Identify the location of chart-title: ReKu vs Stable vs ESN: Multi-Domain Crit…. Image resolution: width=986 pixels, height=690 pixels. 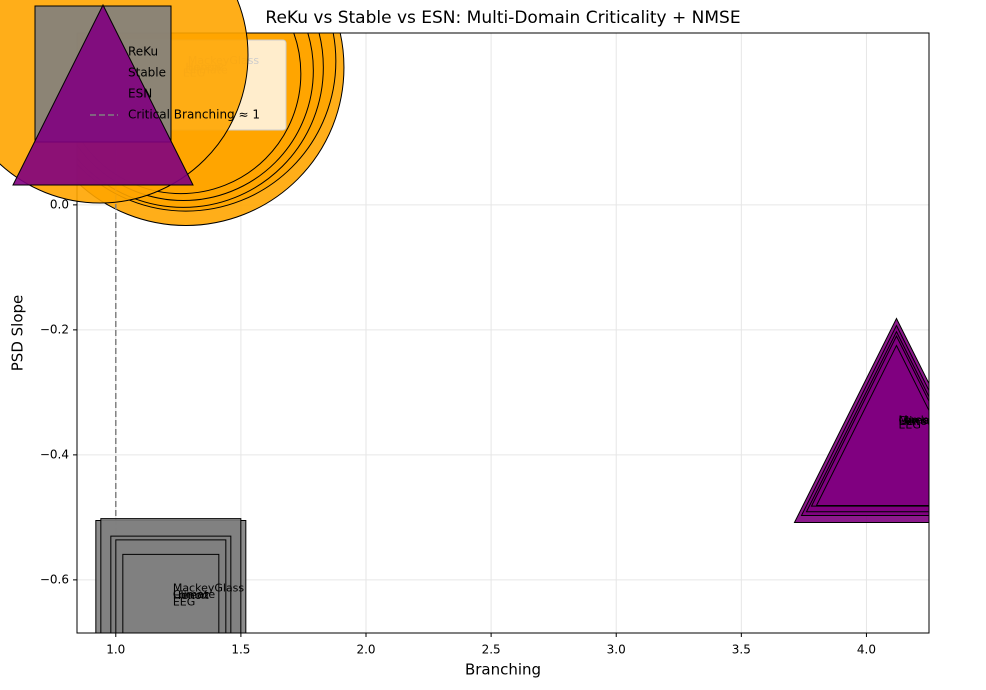
(502, 18).